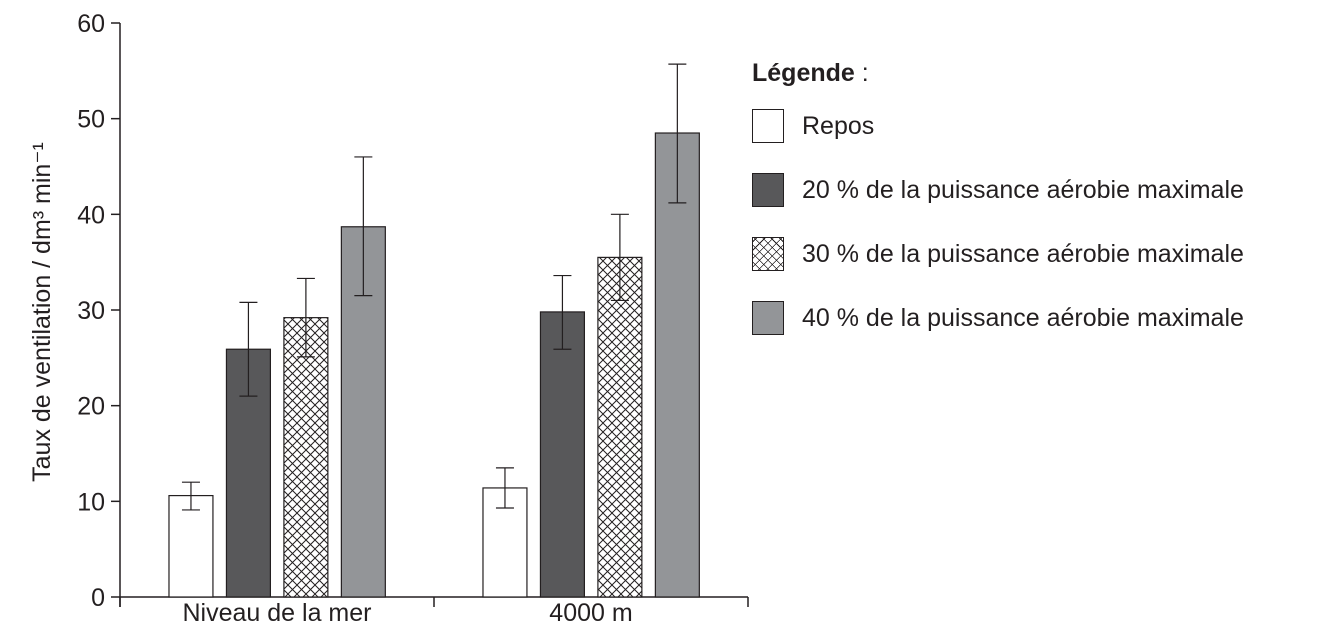 This screenshot has height=625, width=1322. I want to click on y-axis-label: Taux de ventilation / dm³ min⁻¹, so click(42, 312).